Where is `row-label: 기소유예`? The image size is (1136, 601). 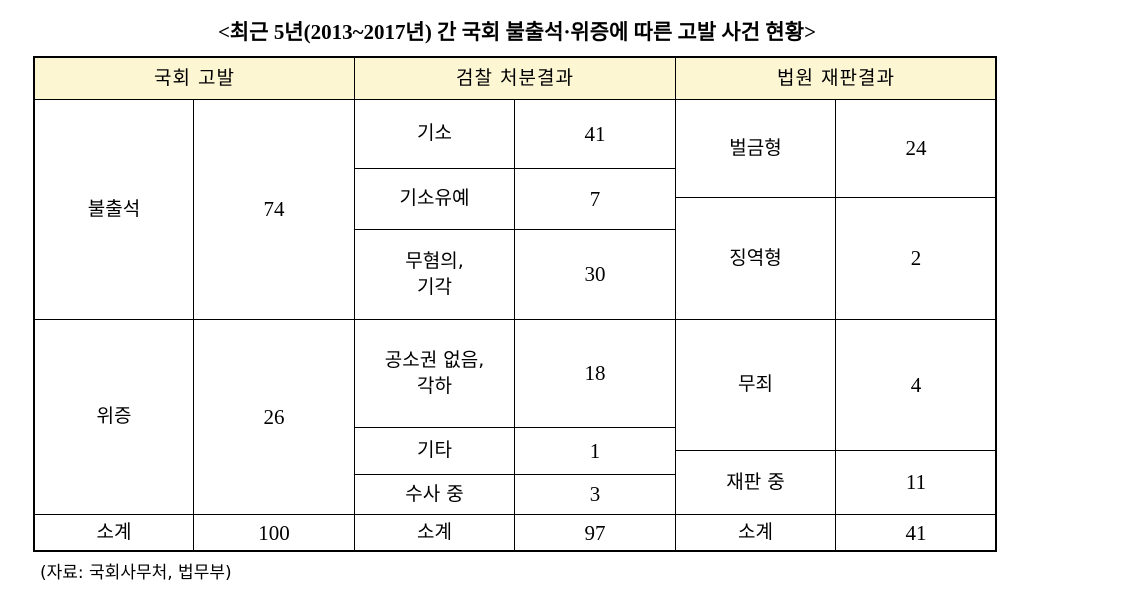 row-label: 기소유예 is located at coordinates (434, 199).